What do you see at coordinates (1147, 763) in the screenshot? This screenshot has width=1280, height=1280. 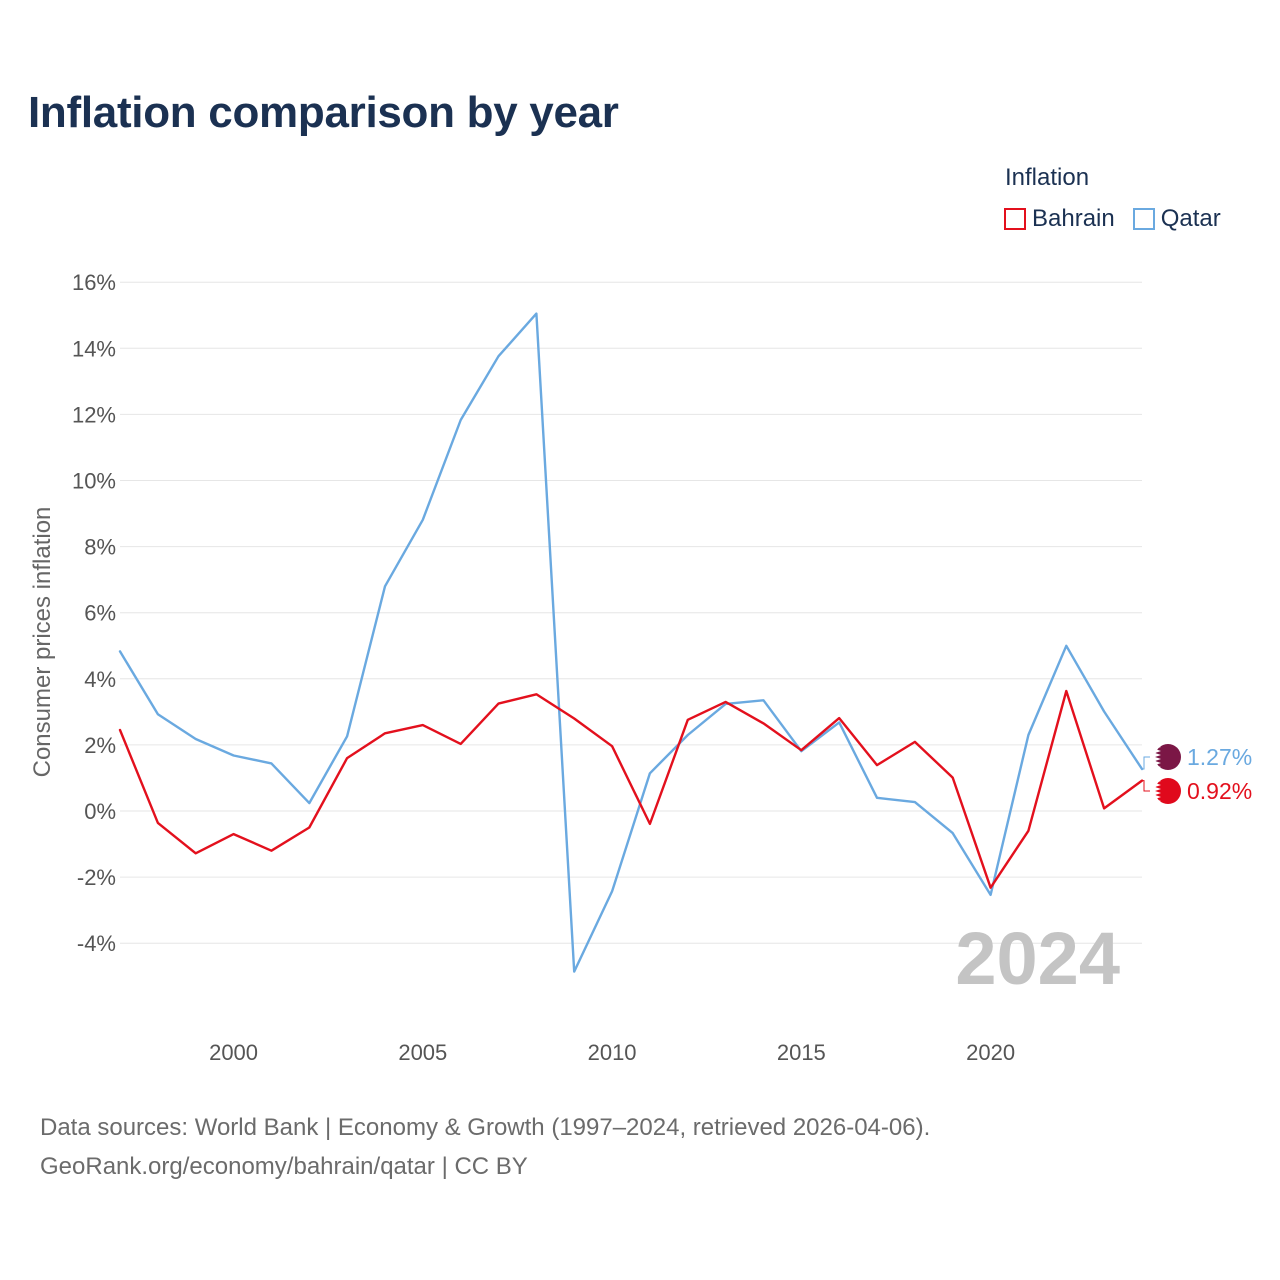 I see `end-connector-qatar` at bounding box center [1147, 763].